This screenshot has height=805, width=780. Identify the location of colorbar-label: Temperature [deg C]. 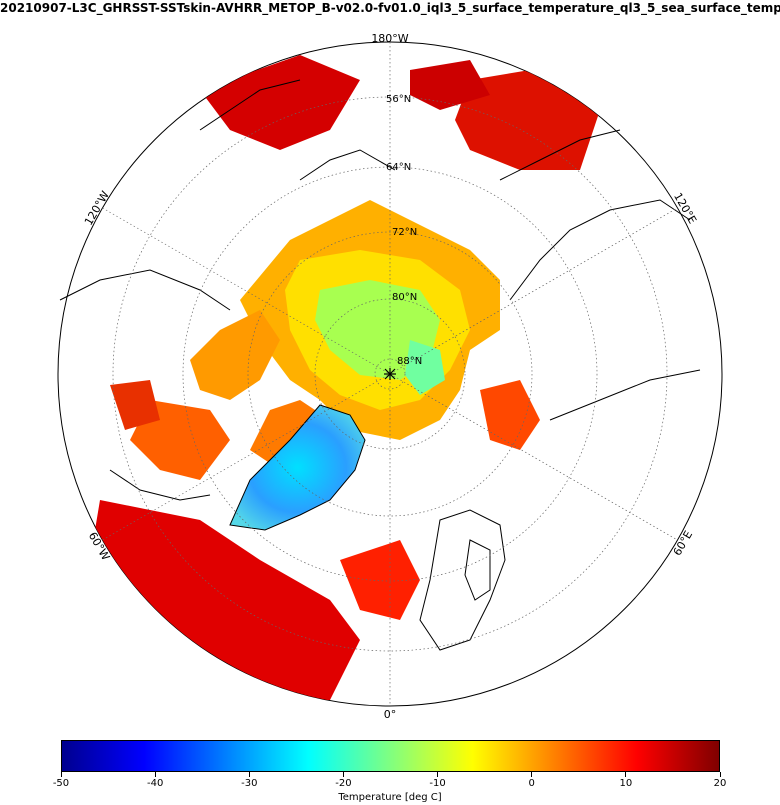
(390, 797).